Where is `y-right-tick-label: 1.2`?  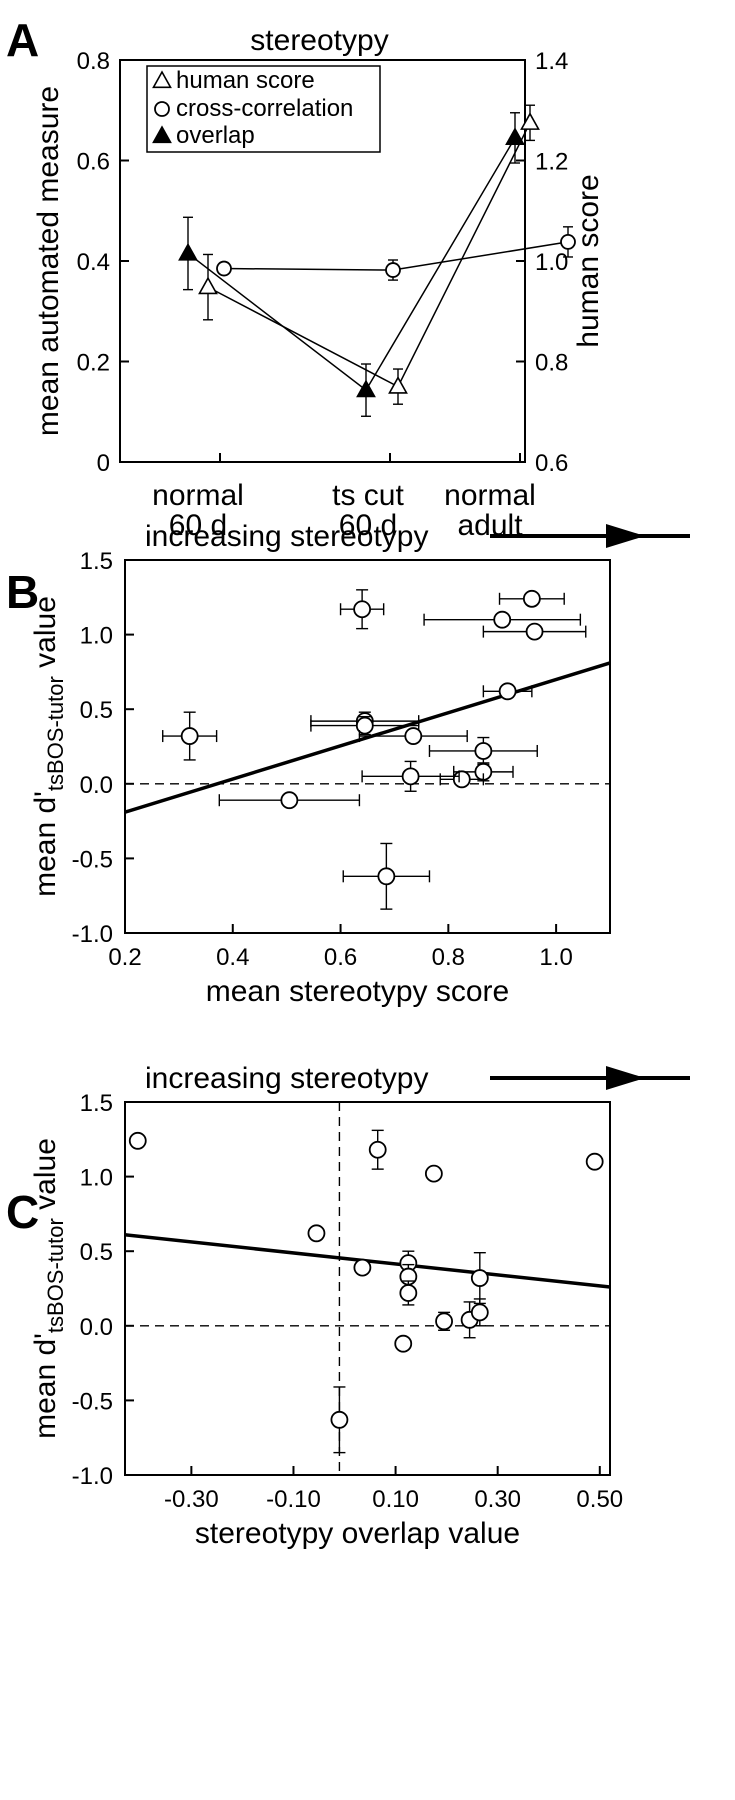
y-right-tick-label: 1.2 is located at coordinates (551, 162).